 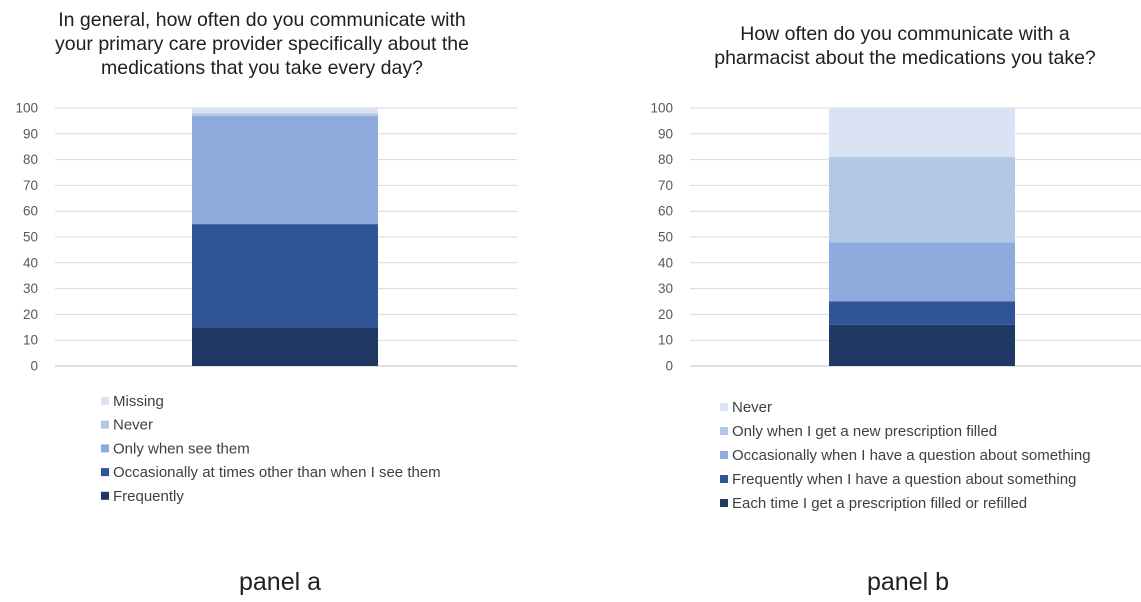 What do you see at coordinates (280, 582) in the screenshot?
I see `panel-label: panel a` at bounding box center [280, 582].